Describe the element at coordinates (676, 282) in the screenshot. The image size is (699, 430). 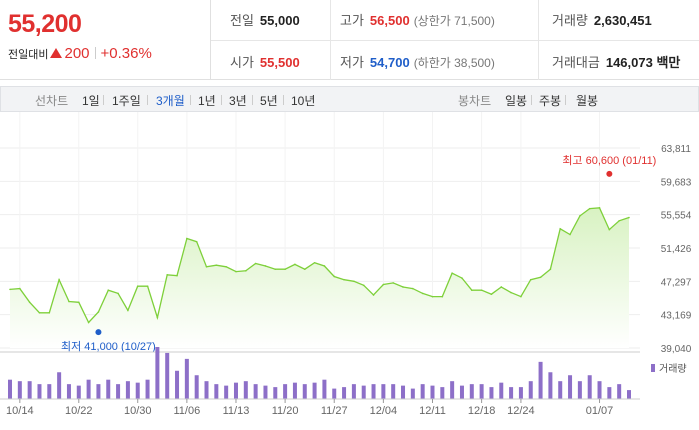
I see `y-tick-label: 47,297` at that location.